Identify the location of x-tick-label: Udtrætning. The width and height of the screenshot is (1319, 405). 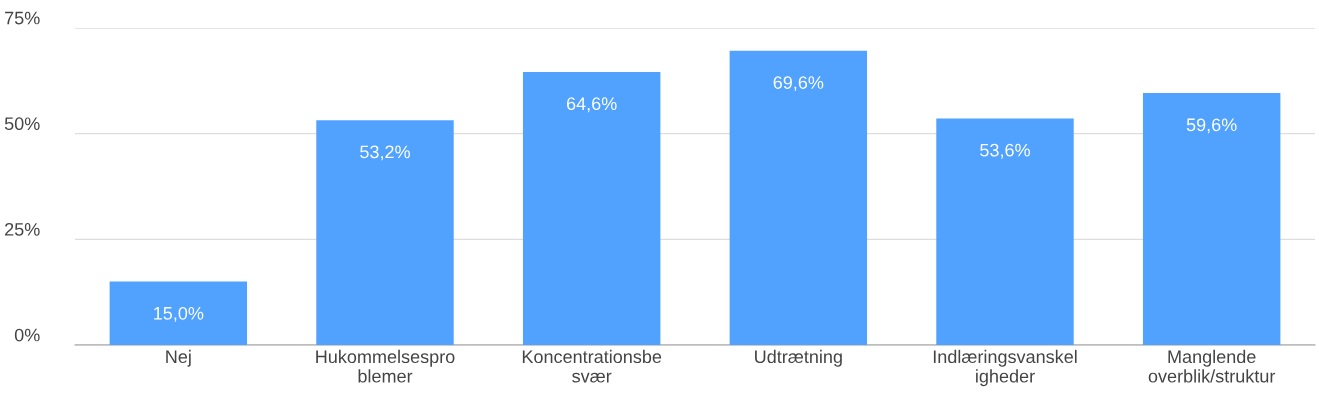
(798, 358).